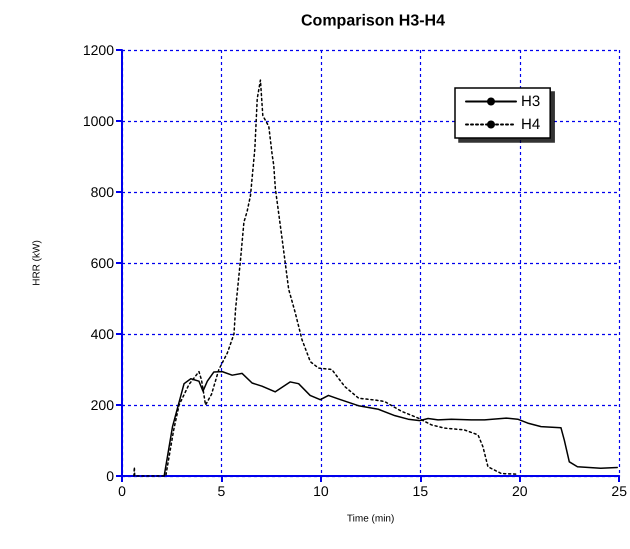  What do you see at coordinates (530, 101) in the screenshot?
I see `legend-label: H3` at bounding box center [530, 101].